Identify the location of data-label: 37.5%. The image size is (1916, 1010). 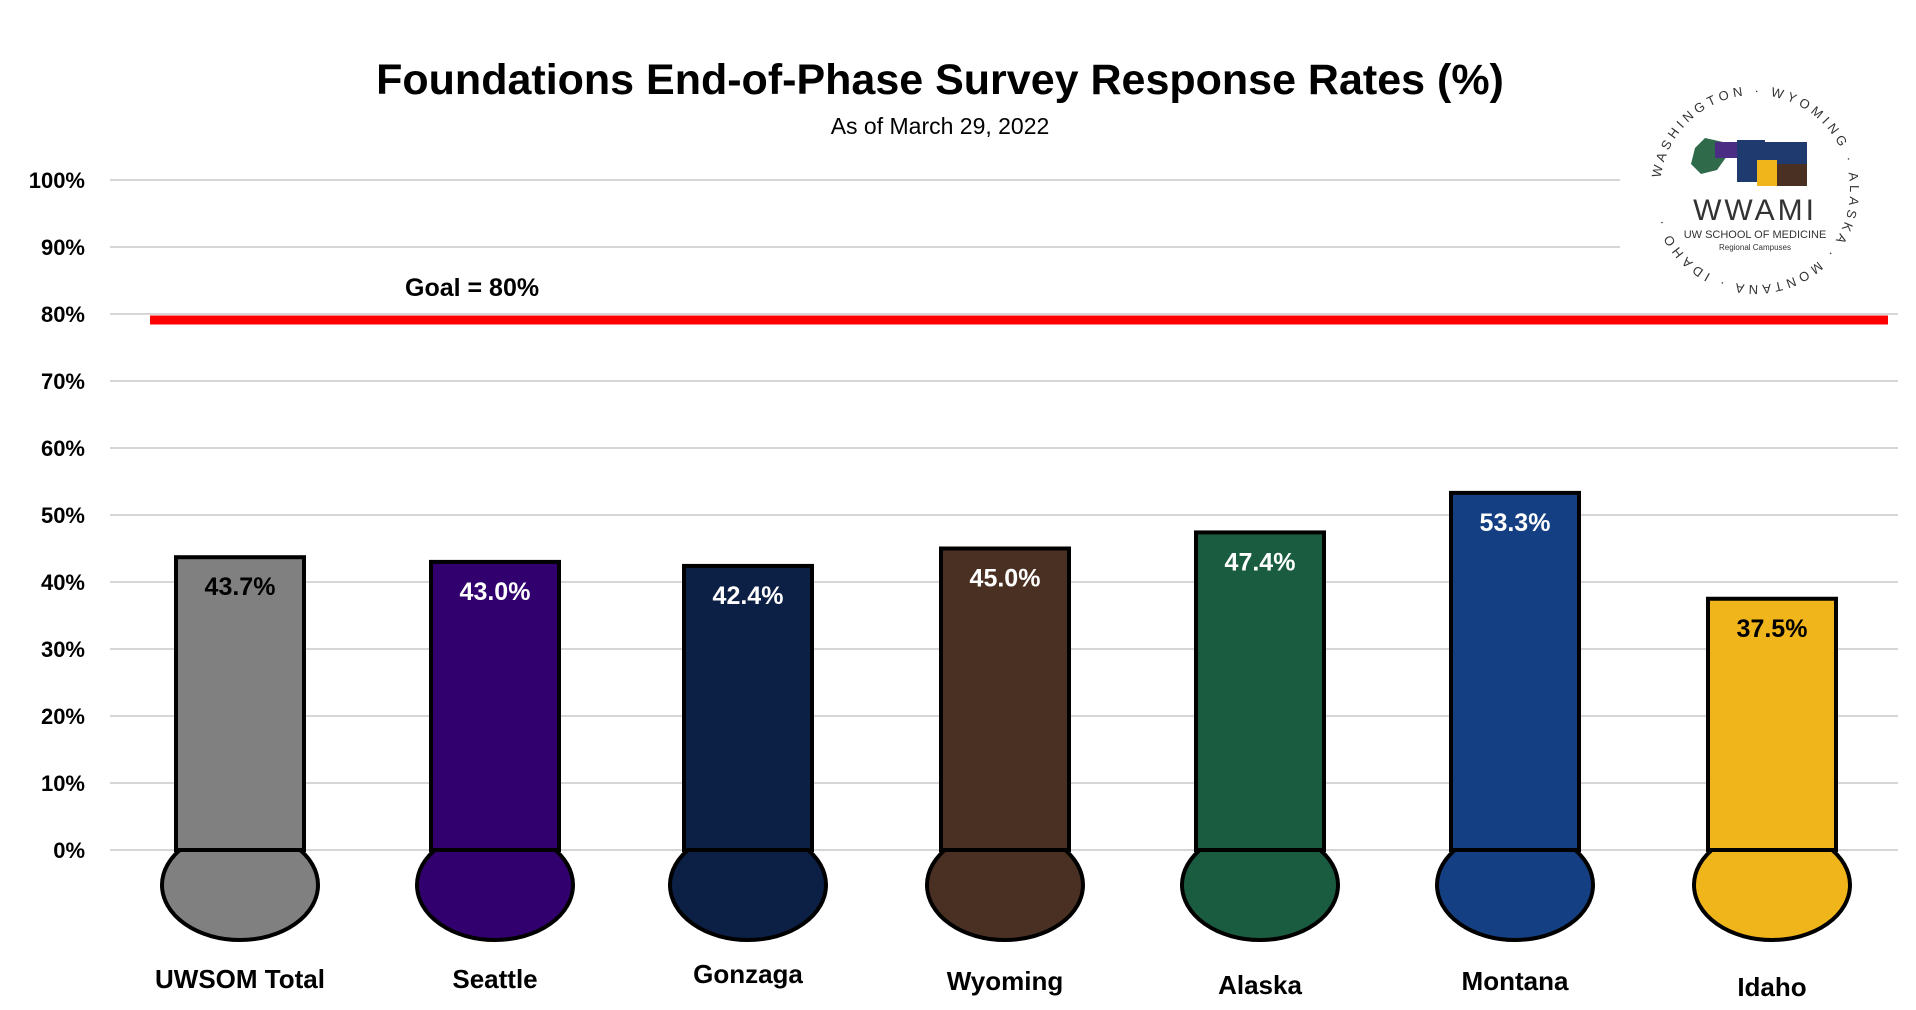
(1772, 629).